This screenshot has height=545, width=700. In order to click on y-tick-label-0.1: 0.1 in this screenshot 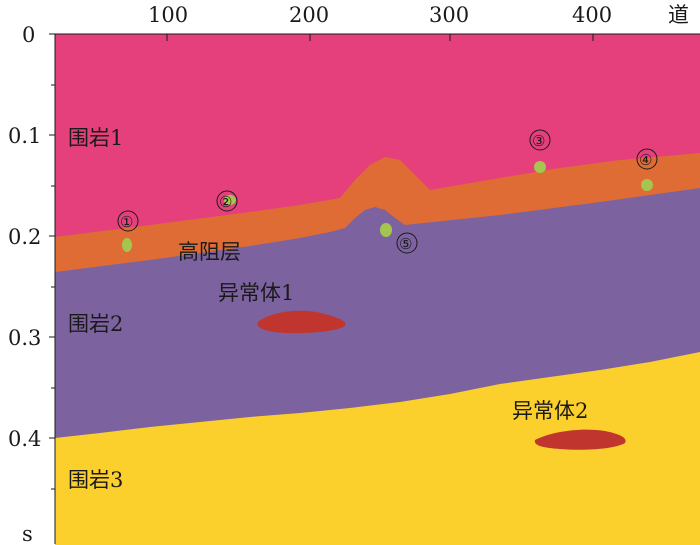, I will do `click(24, 136)`.